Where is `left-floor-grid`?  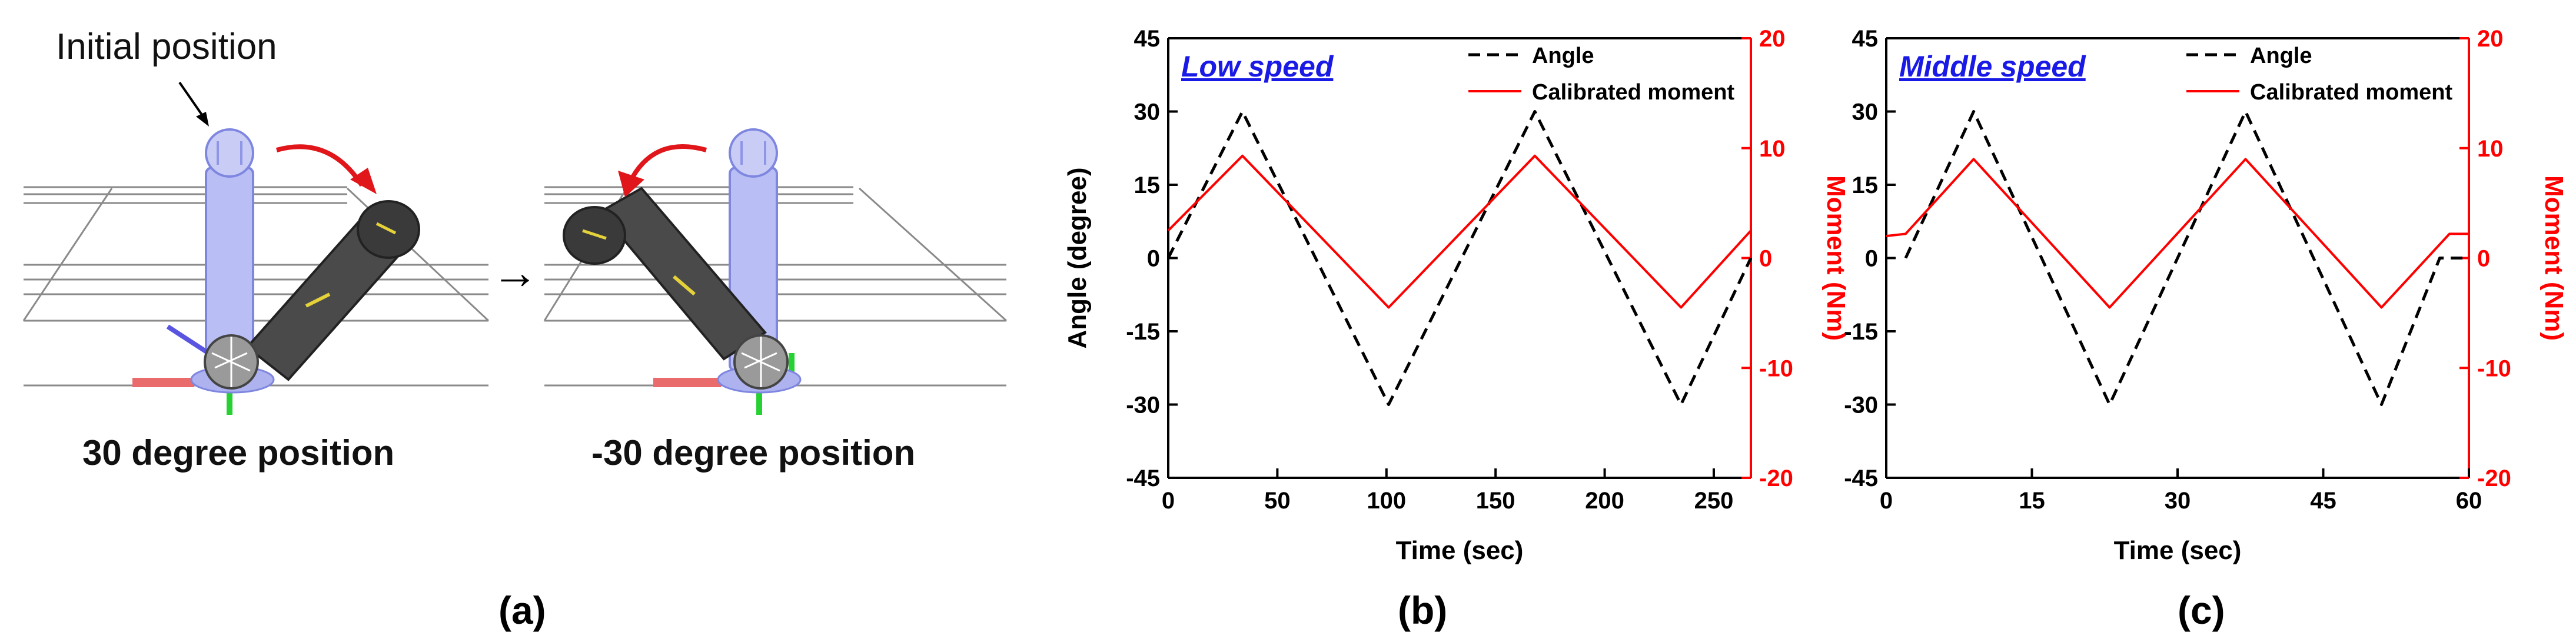
left-floor-grid is located at coordinates (256, 286).